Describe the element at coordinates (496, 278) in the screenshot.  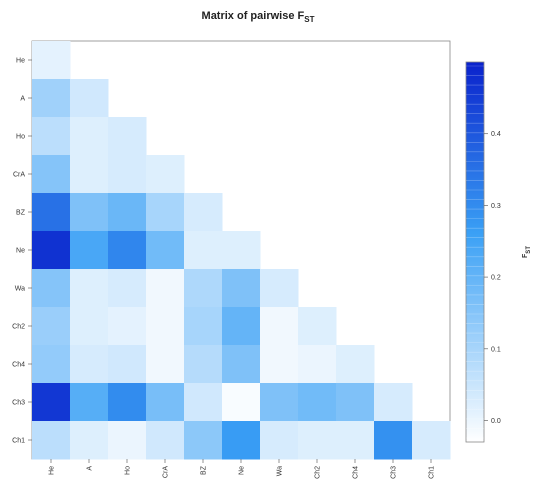
I see `colorbar-tick-label: 0.2` at that location.